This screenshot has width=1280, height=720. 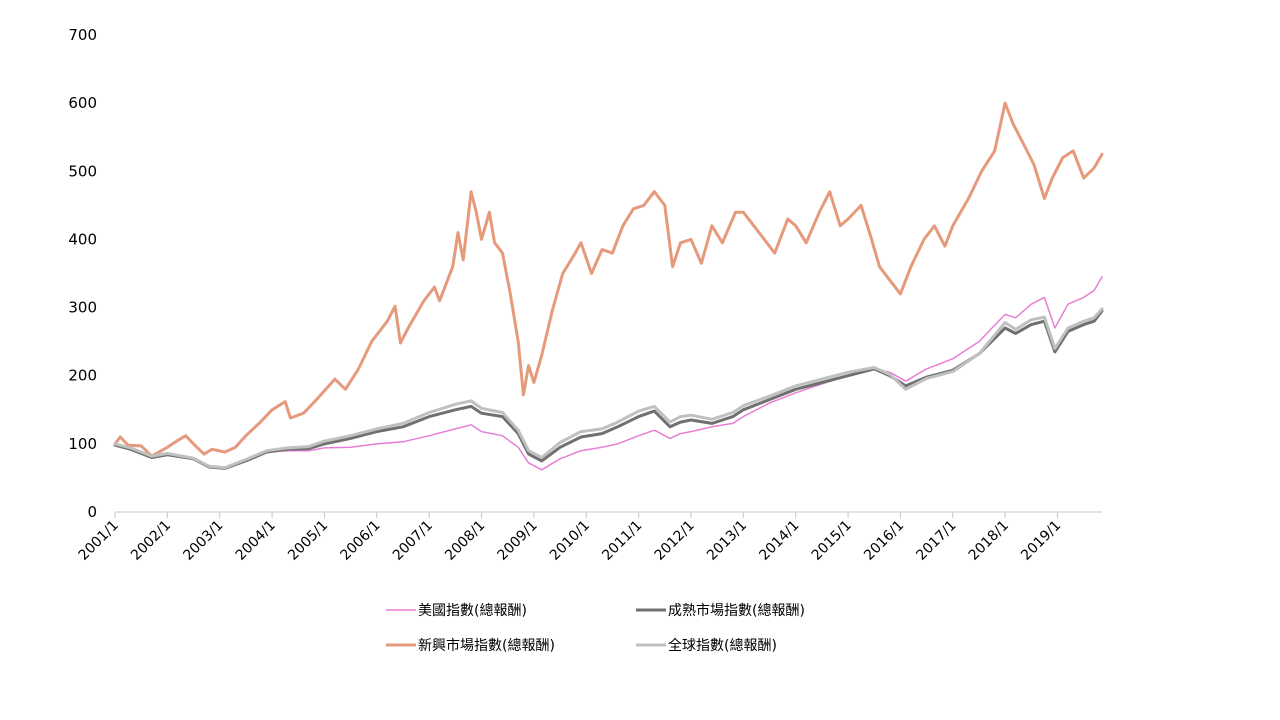 I want to click on x-tick-label: 2001/1, so click(x=99, y=541).